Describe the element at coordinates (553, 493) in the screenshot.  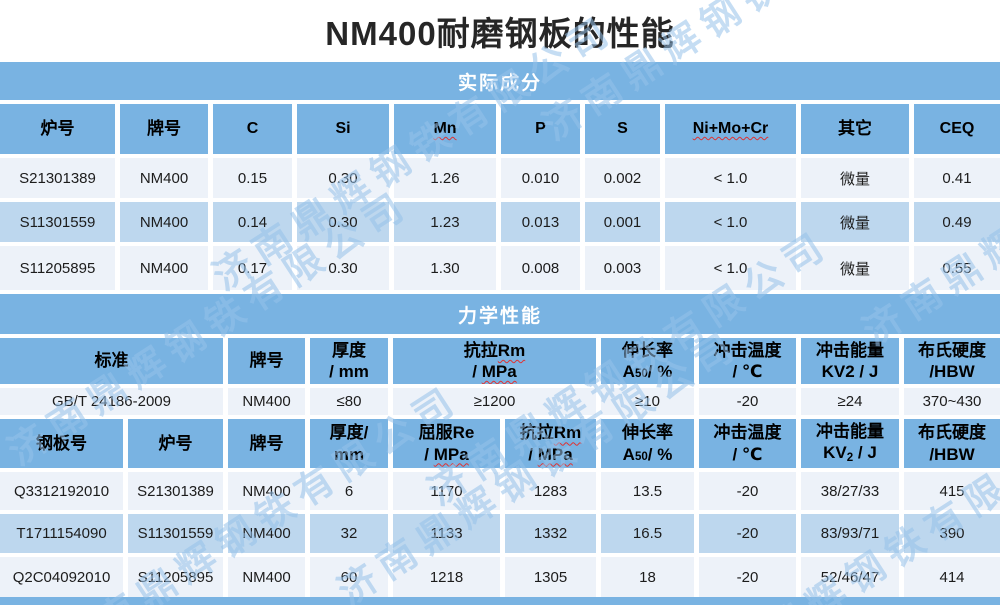
I see `cell-tensile: 1283` at that location.